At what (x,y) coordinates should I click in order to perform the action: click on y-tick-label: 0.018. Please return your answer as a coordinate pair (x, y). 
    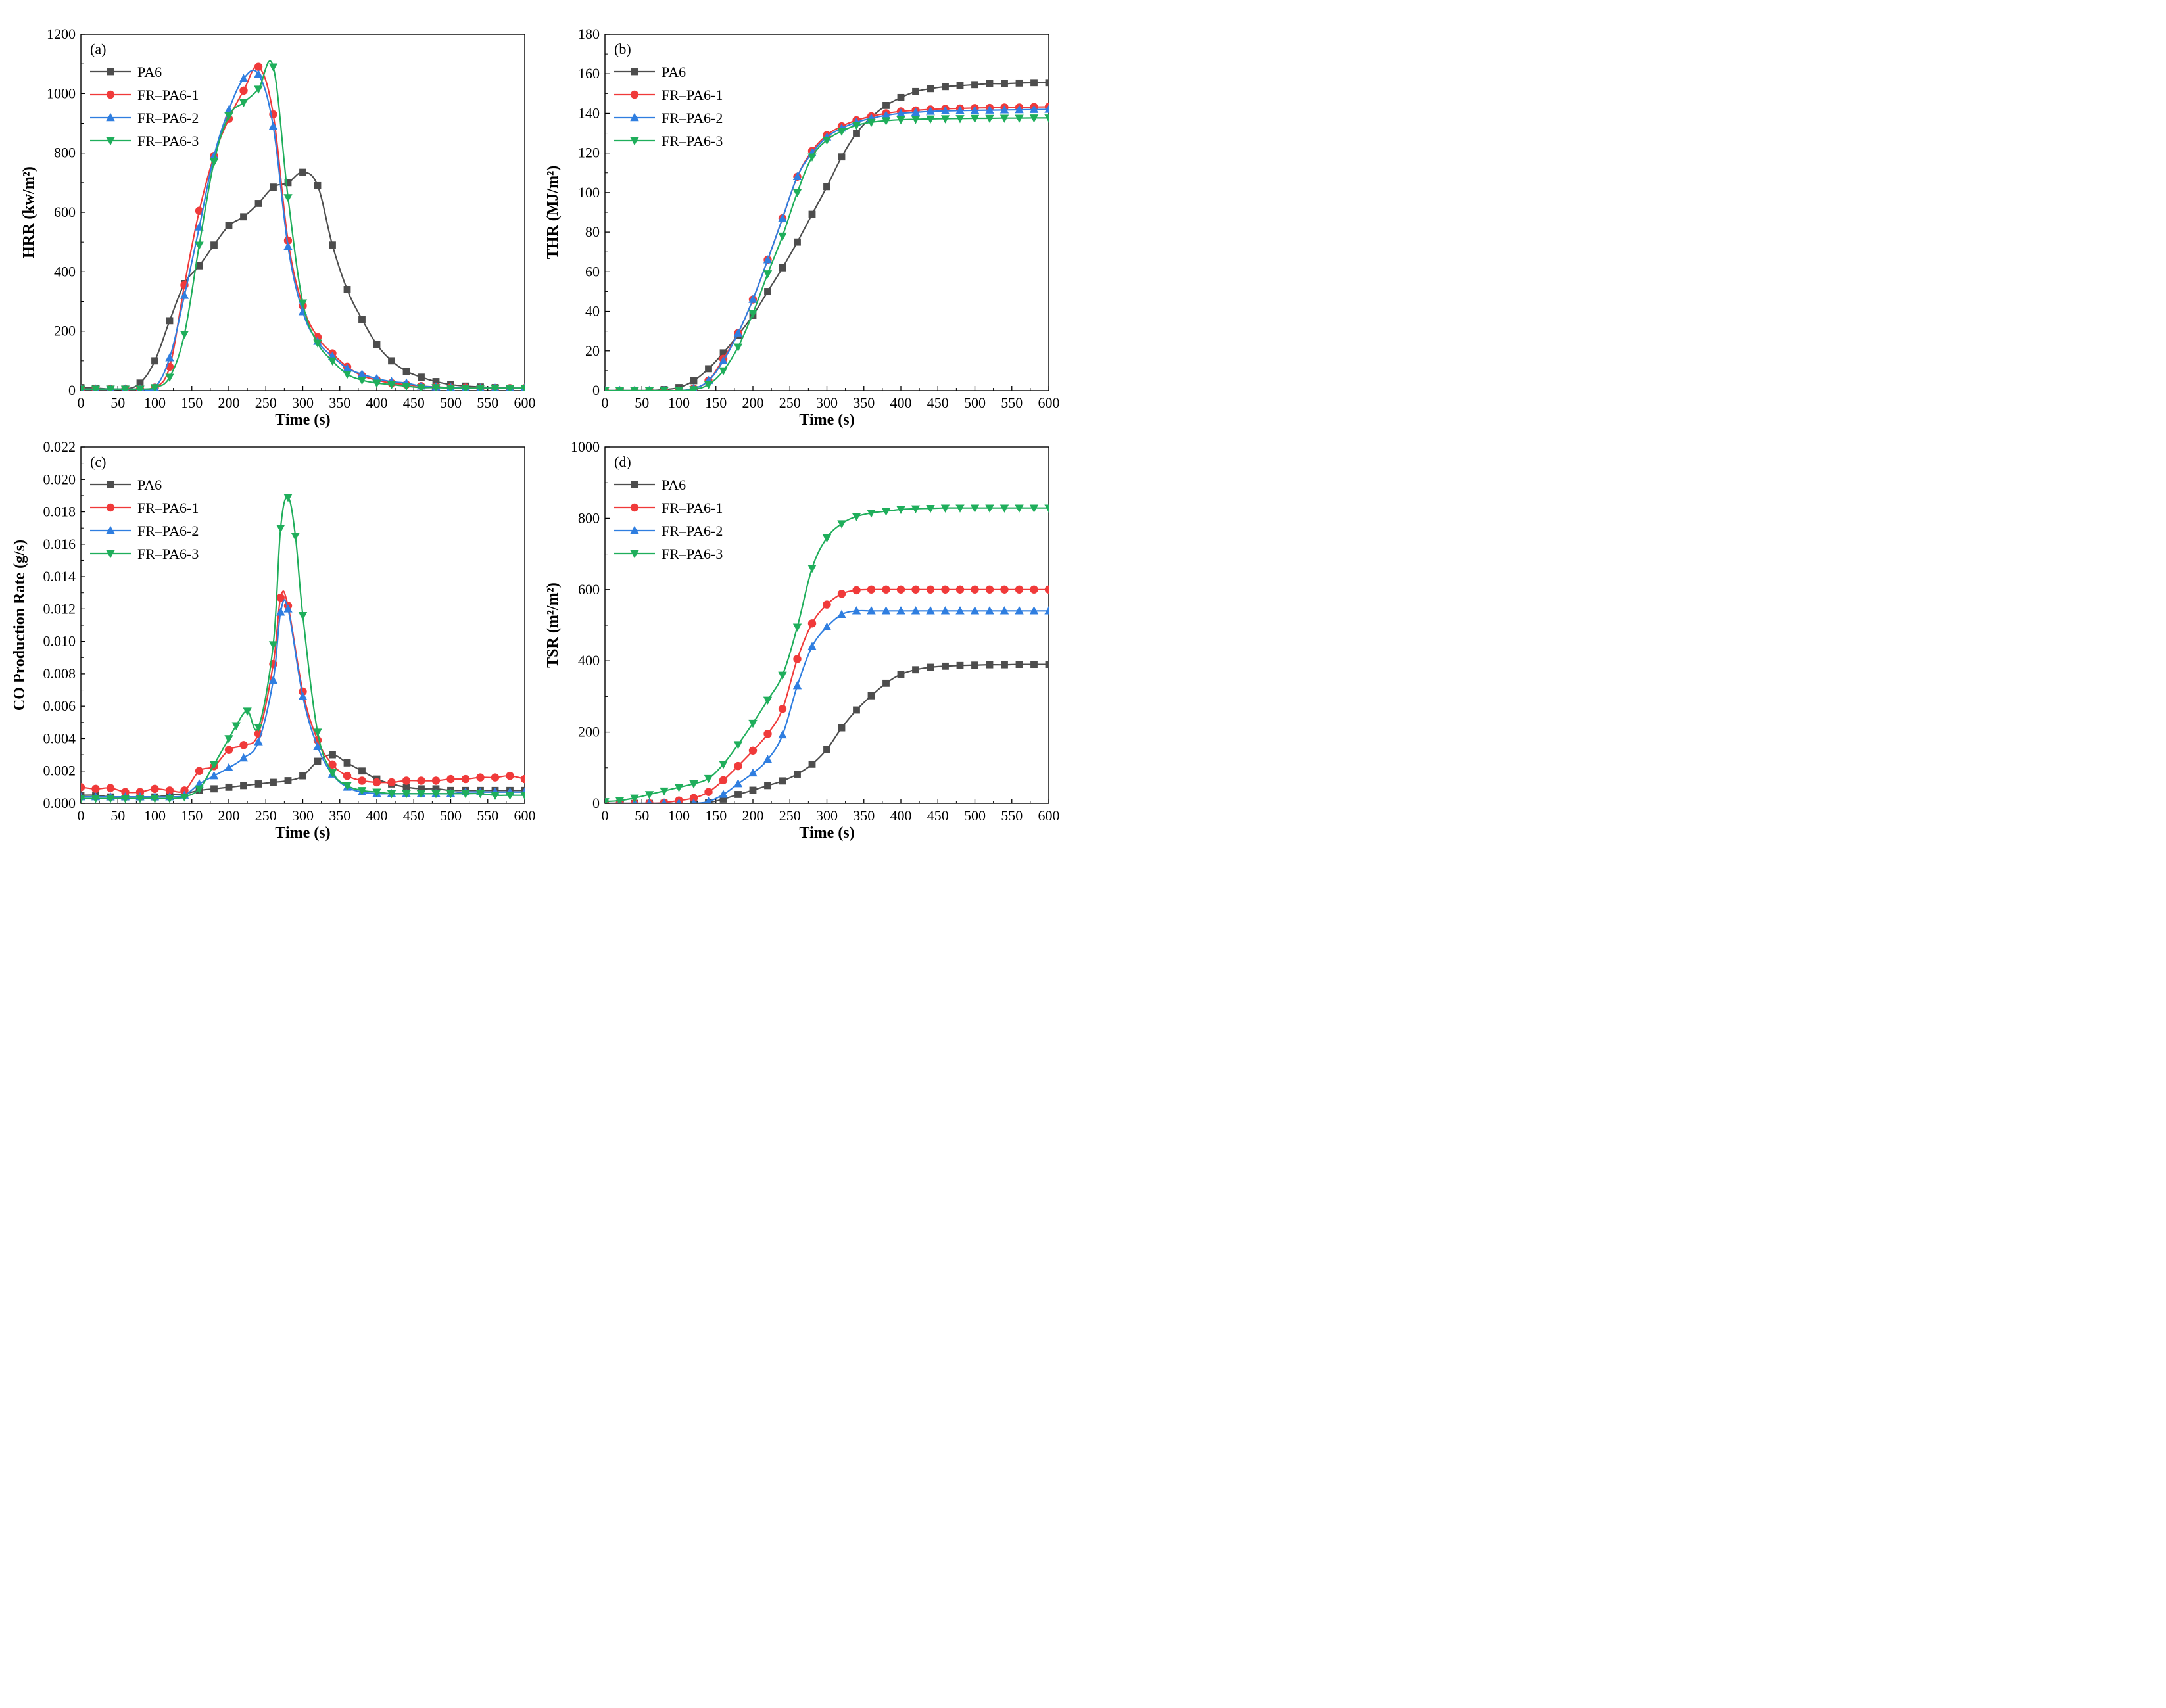
    Looking at the image, I should click on (59, 512).